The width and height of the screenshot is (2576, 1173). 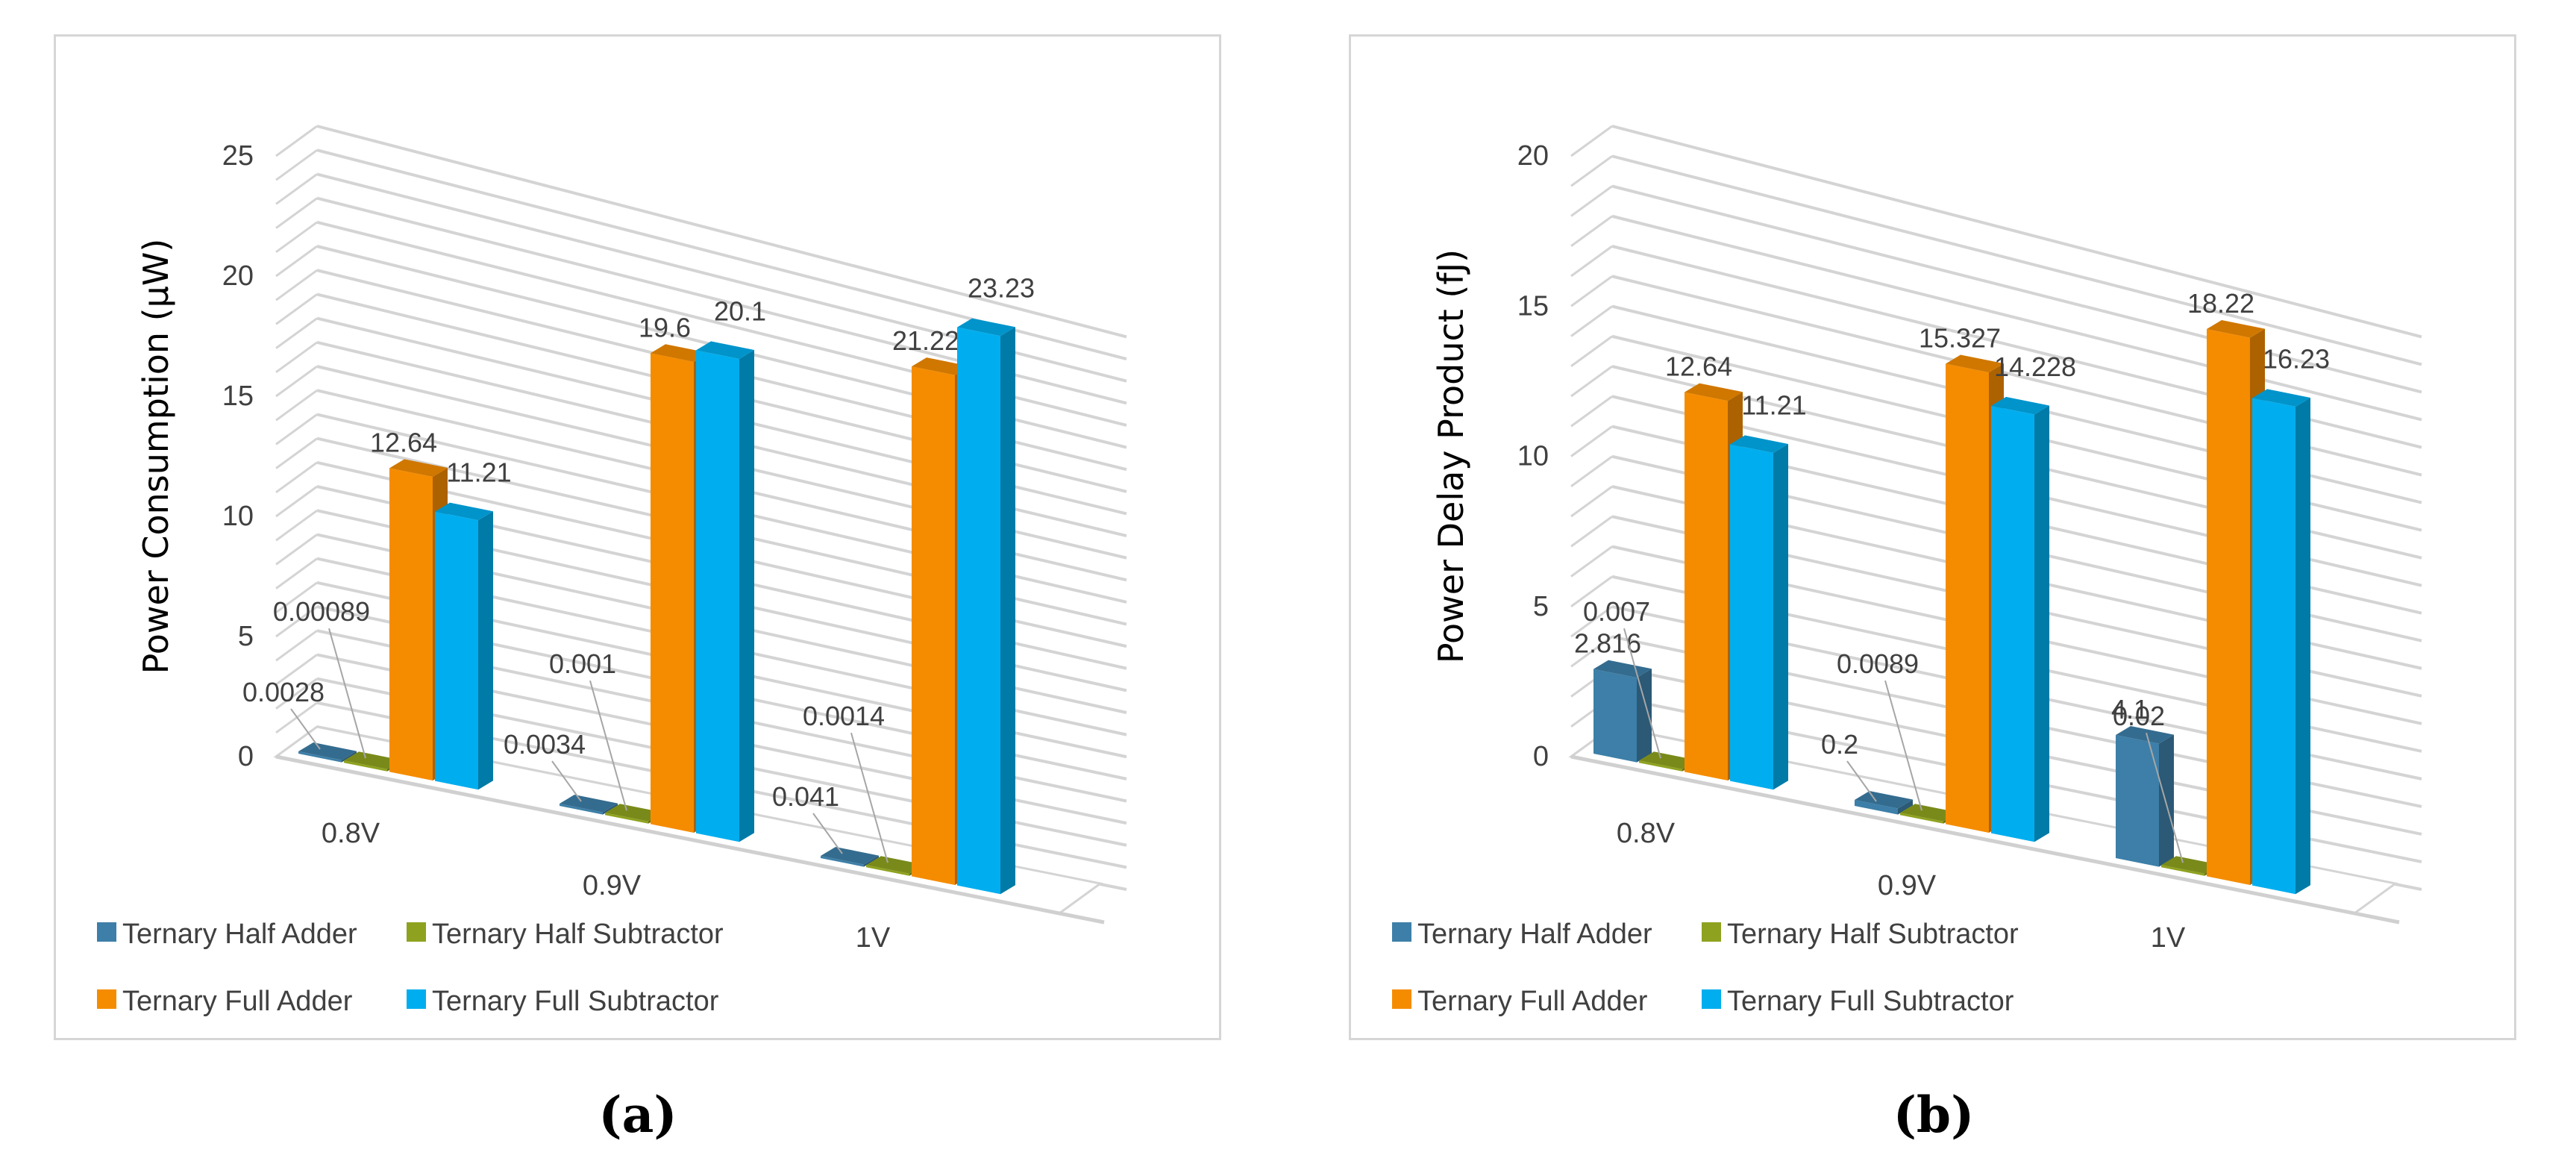 I want to click on category-label: 0.9V, so click(x=1908, y=886).